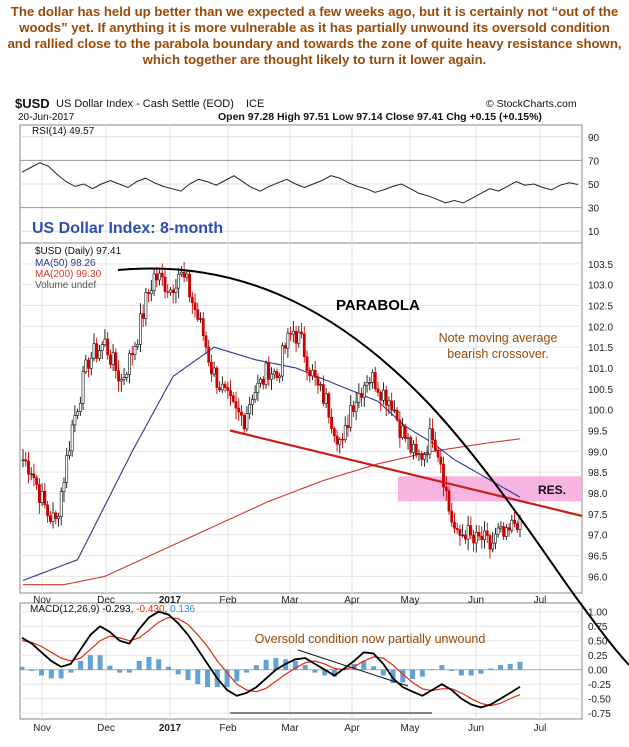 The image size is (629, 747). Describe the element at coordinates (150, 609) in the screenshot. I see `signal-value: -0.430` at that location.